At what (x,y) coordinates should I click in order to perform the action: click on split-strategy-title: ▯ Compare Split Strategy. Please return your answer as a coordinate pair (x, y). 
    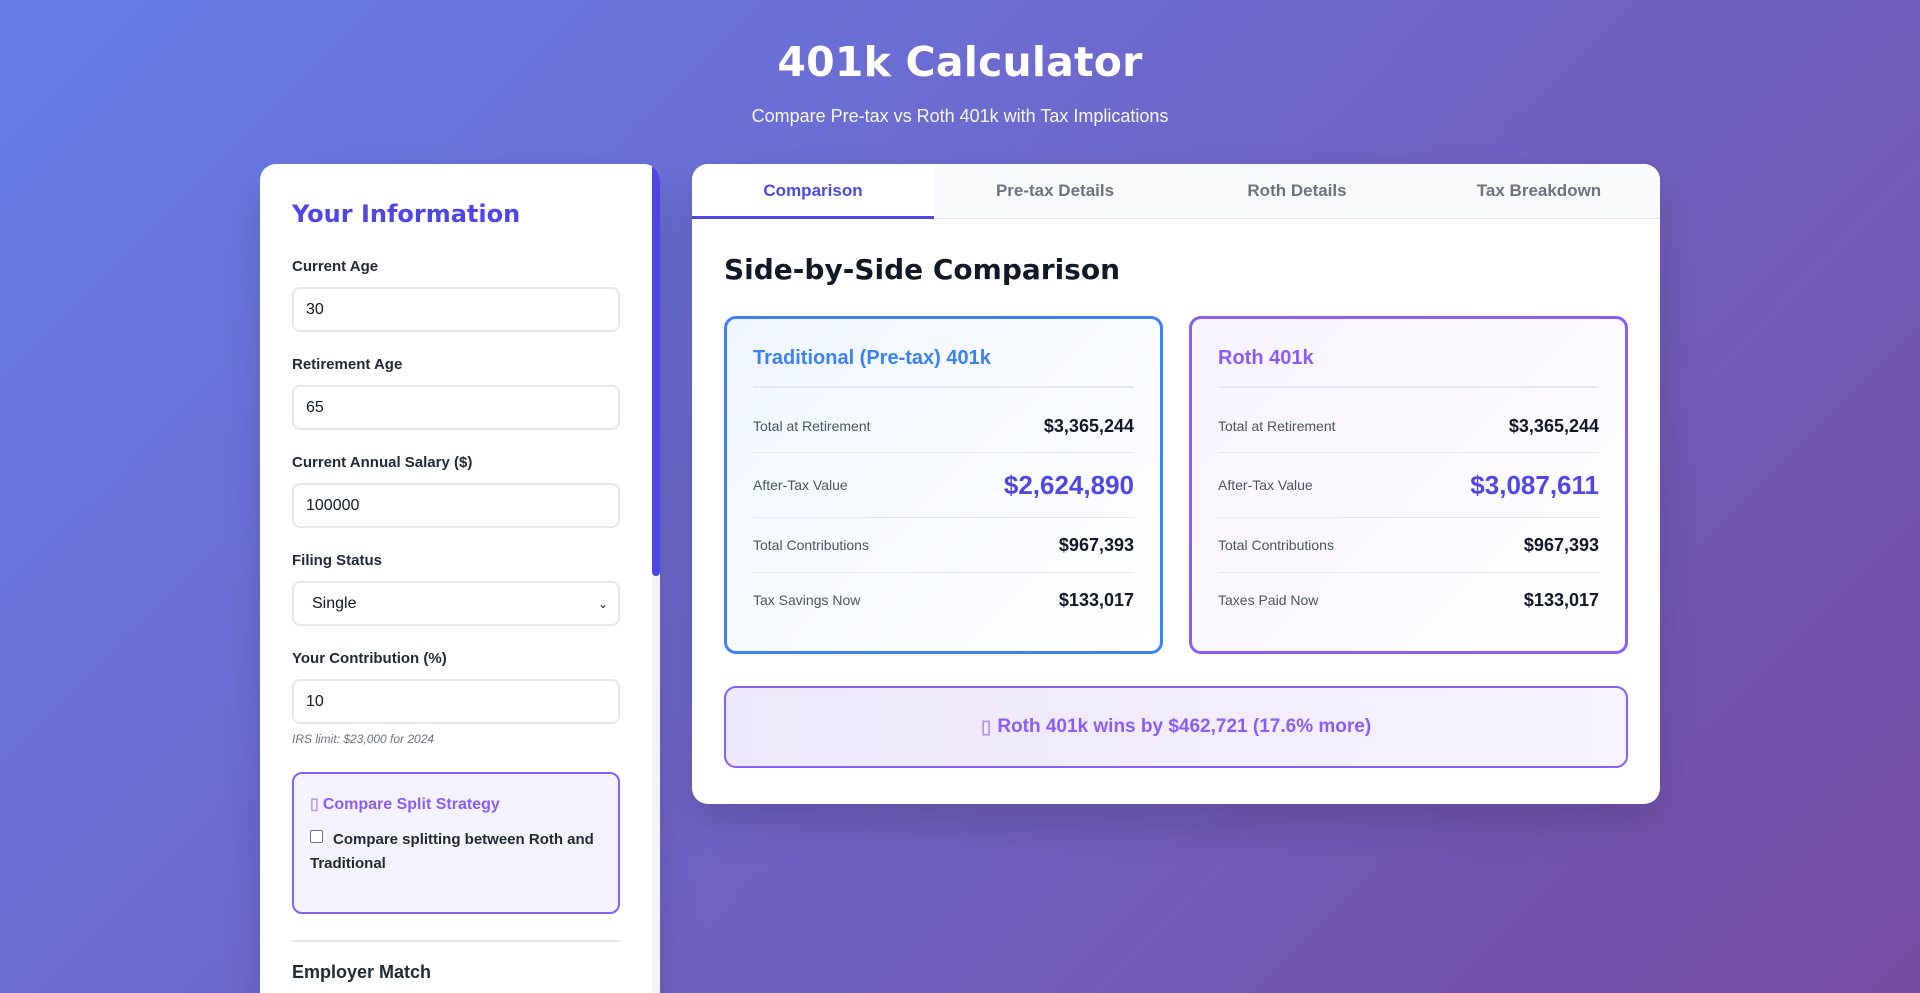
    Looking at the image, I should click on (456, 804).